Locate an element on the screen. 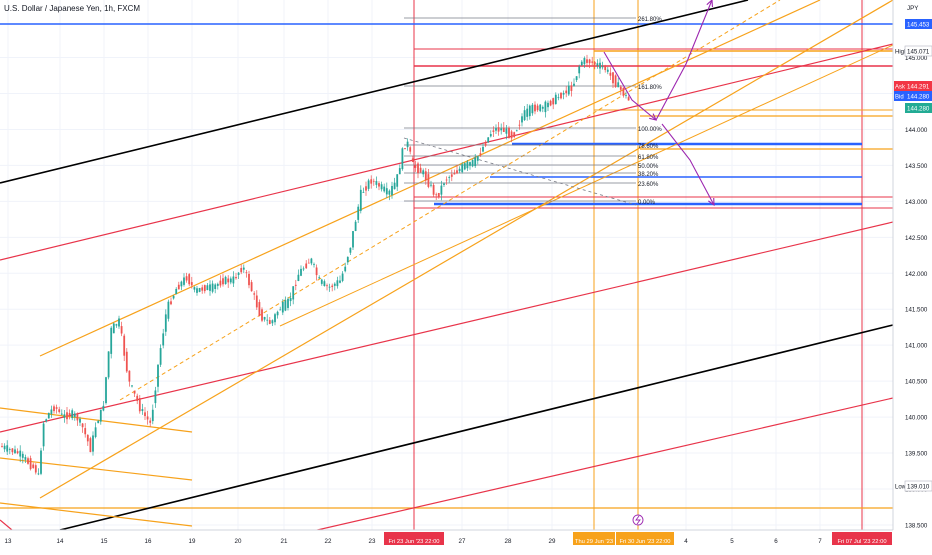  price-tick: 141.000 is located at coordinates (916, 346).